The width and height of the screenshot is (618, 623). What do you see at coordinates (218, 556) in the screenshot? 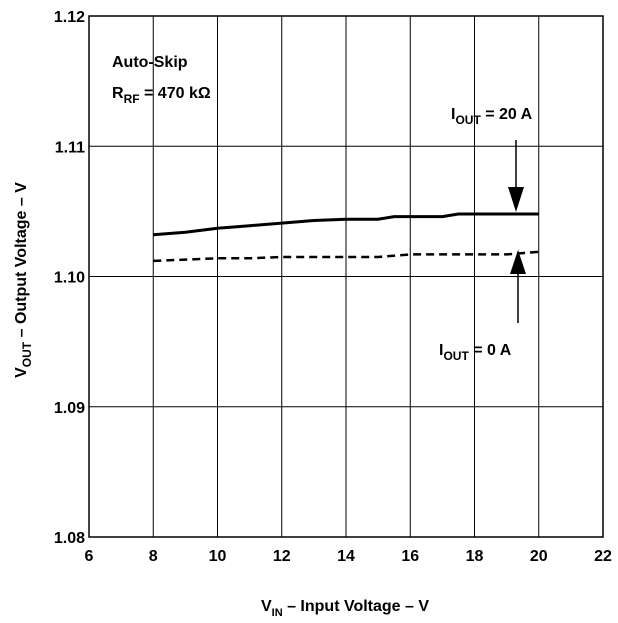
I see `x-tick-label: 10` at bounding box center [218, 556].